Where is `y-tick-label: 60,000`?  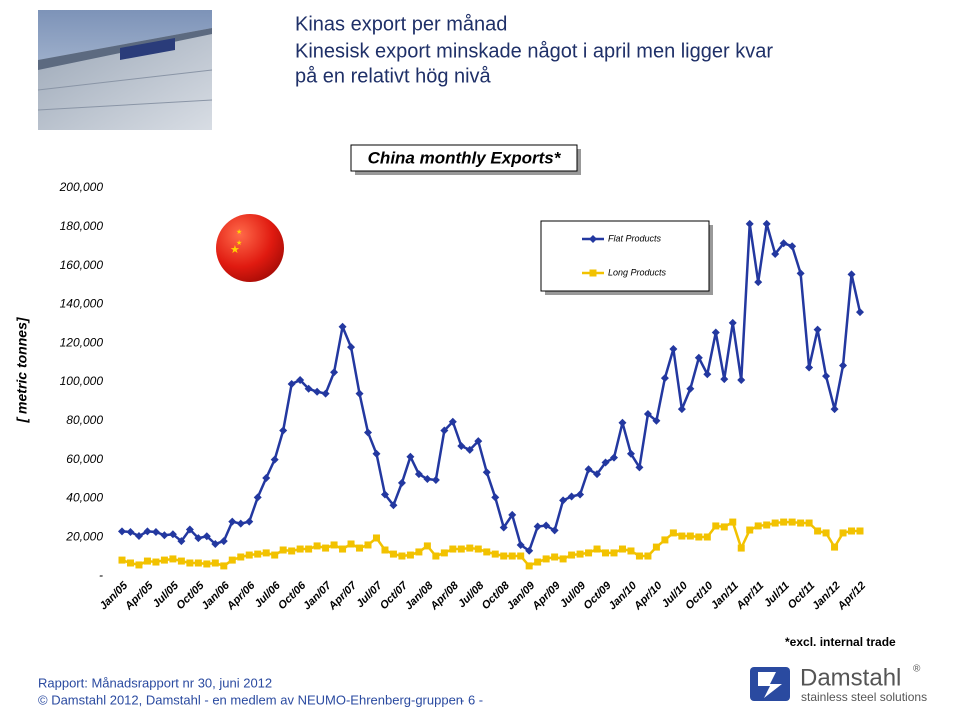
y-tick-label: 60,000 is located at coordinates (84, 459).